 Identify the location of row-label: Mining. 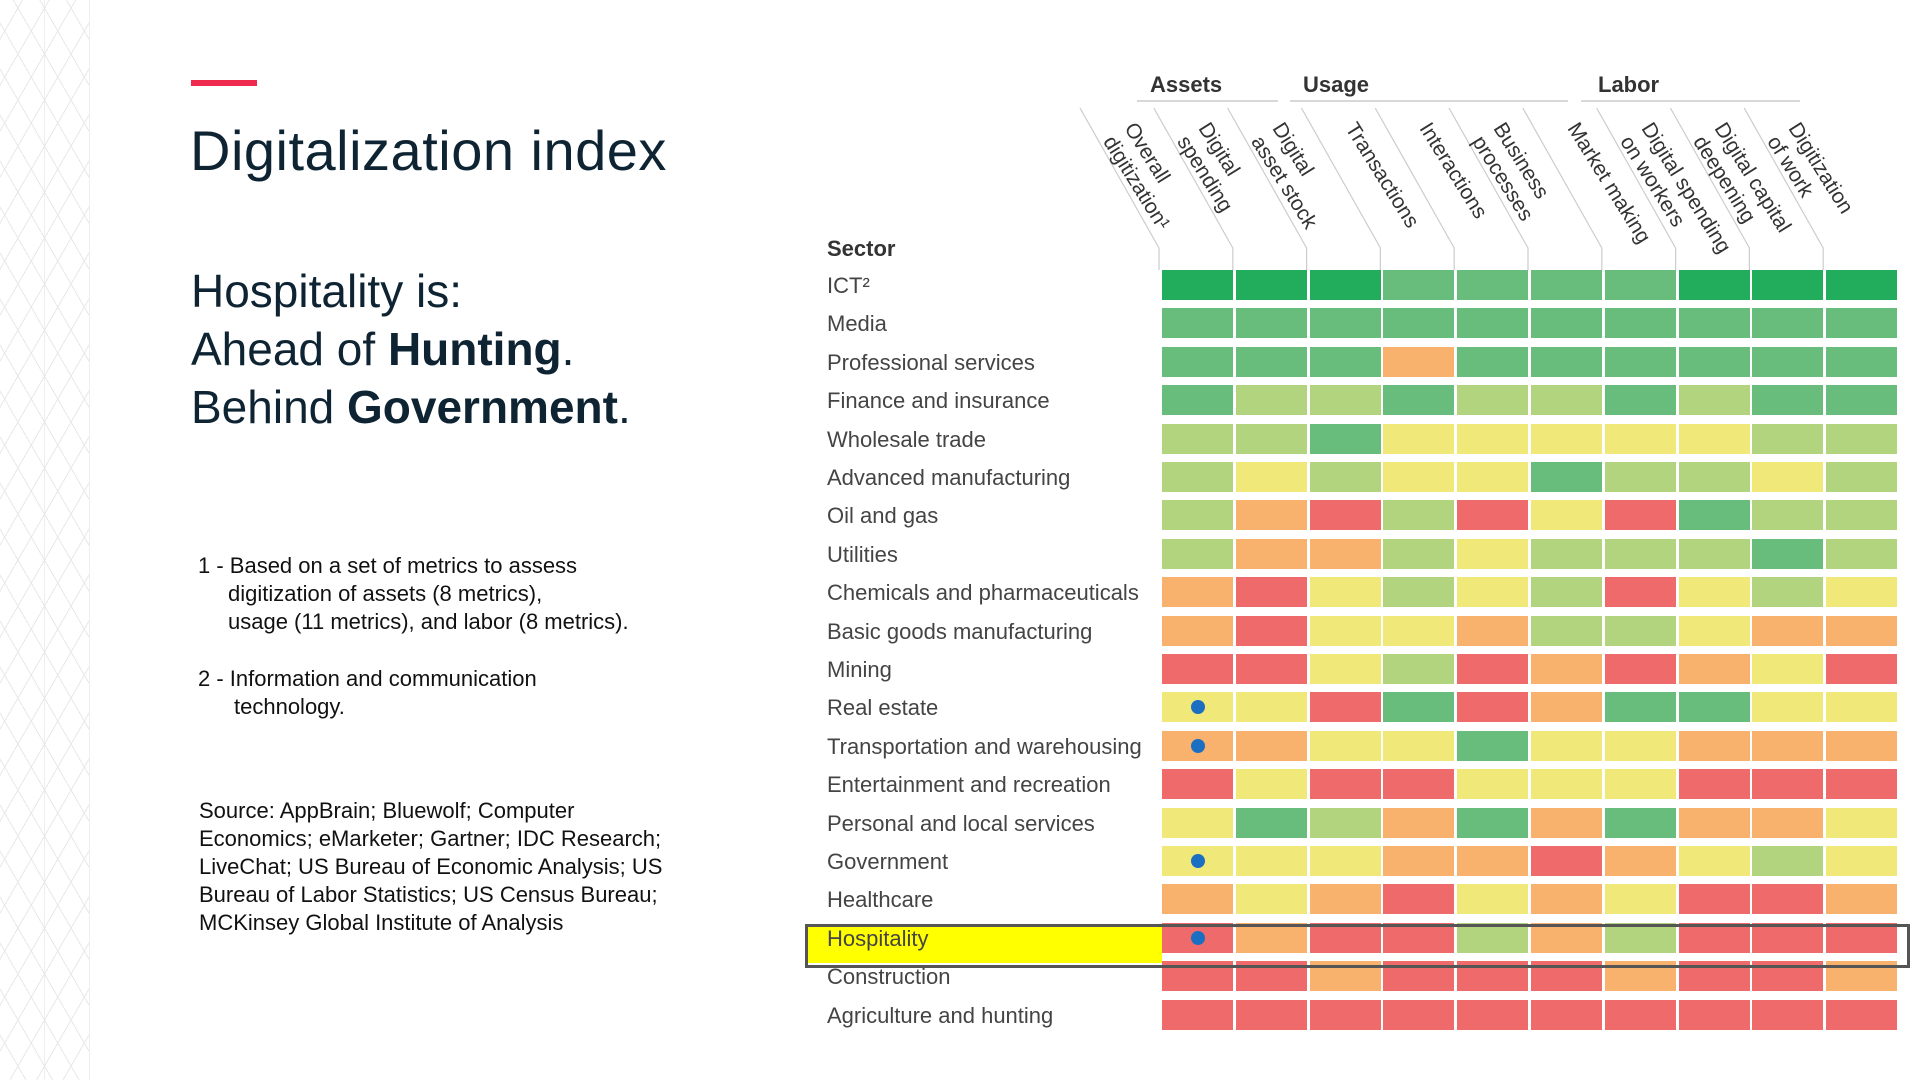
(859, 669).